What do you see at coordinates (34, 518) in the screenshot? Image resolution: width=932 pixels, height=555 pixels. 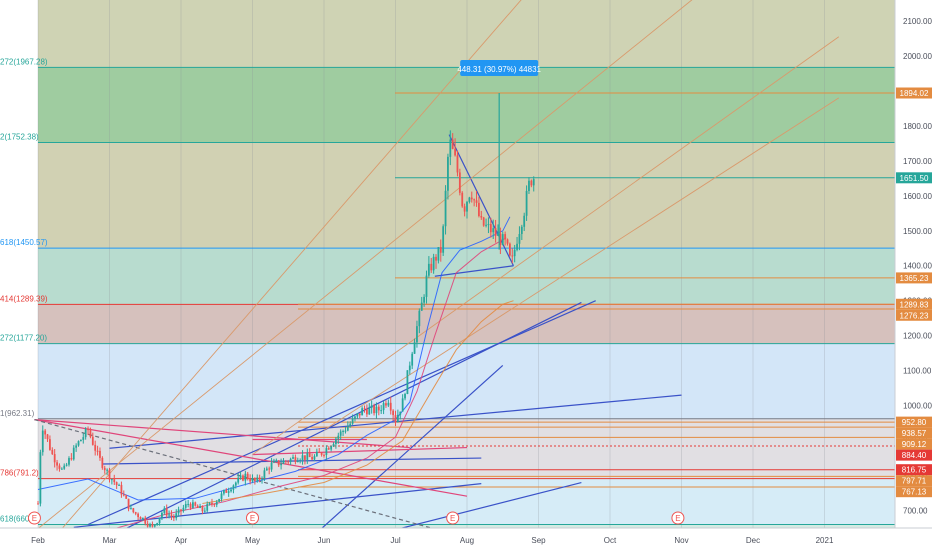 I see `event-marker-0: E` at bounding box center [34, 518].